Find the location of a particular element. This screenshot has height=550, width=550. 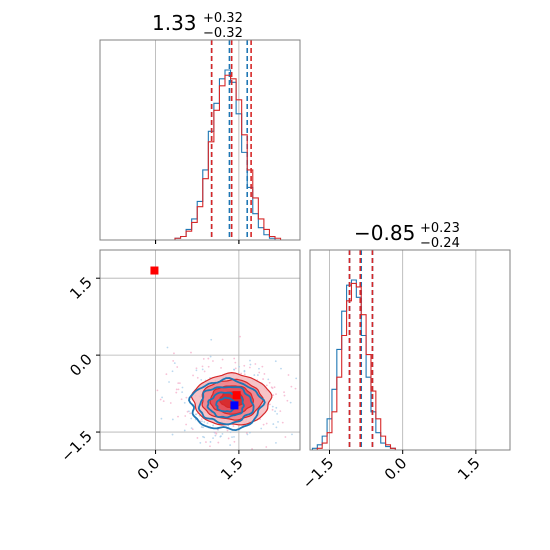

title-param-1-median: 1.33 is located at coordinates (174, 23).